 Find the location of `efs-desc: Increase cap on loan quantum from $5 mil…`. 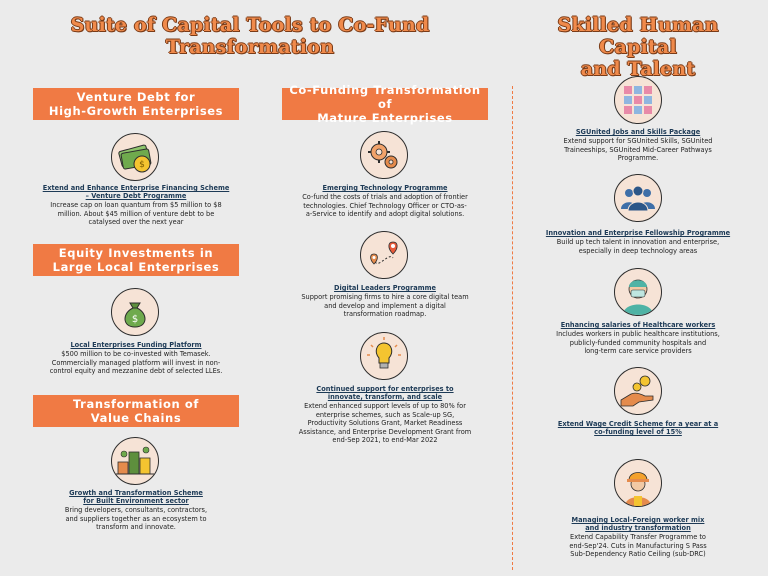

efs-desc: Increase cap on loan quantum from $5 mil… is located at coordinates (136, 214).